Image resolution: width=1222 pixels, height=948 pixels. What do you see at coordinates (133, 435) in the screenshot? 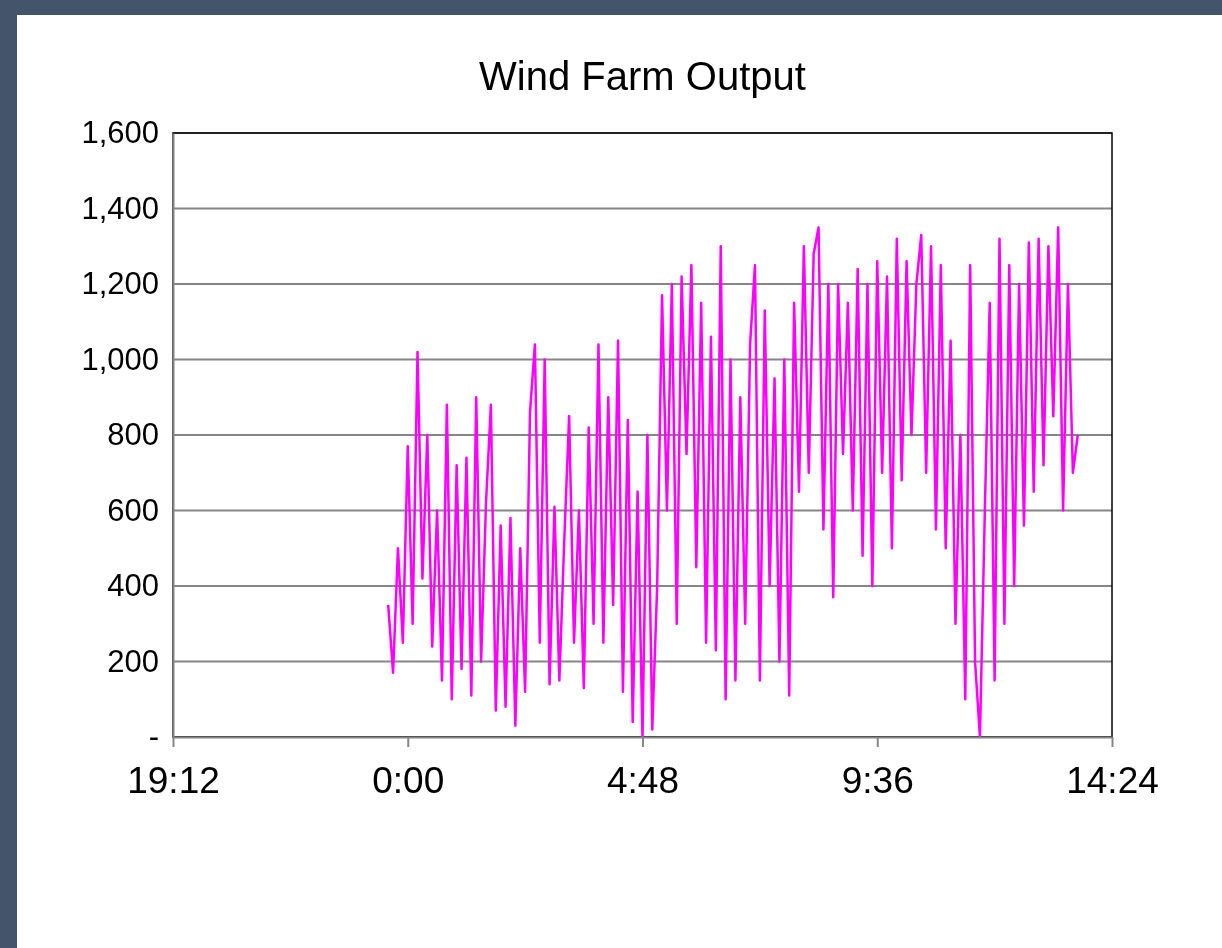
I see `y-tick-label: 800` at bounding box center [133, 435].